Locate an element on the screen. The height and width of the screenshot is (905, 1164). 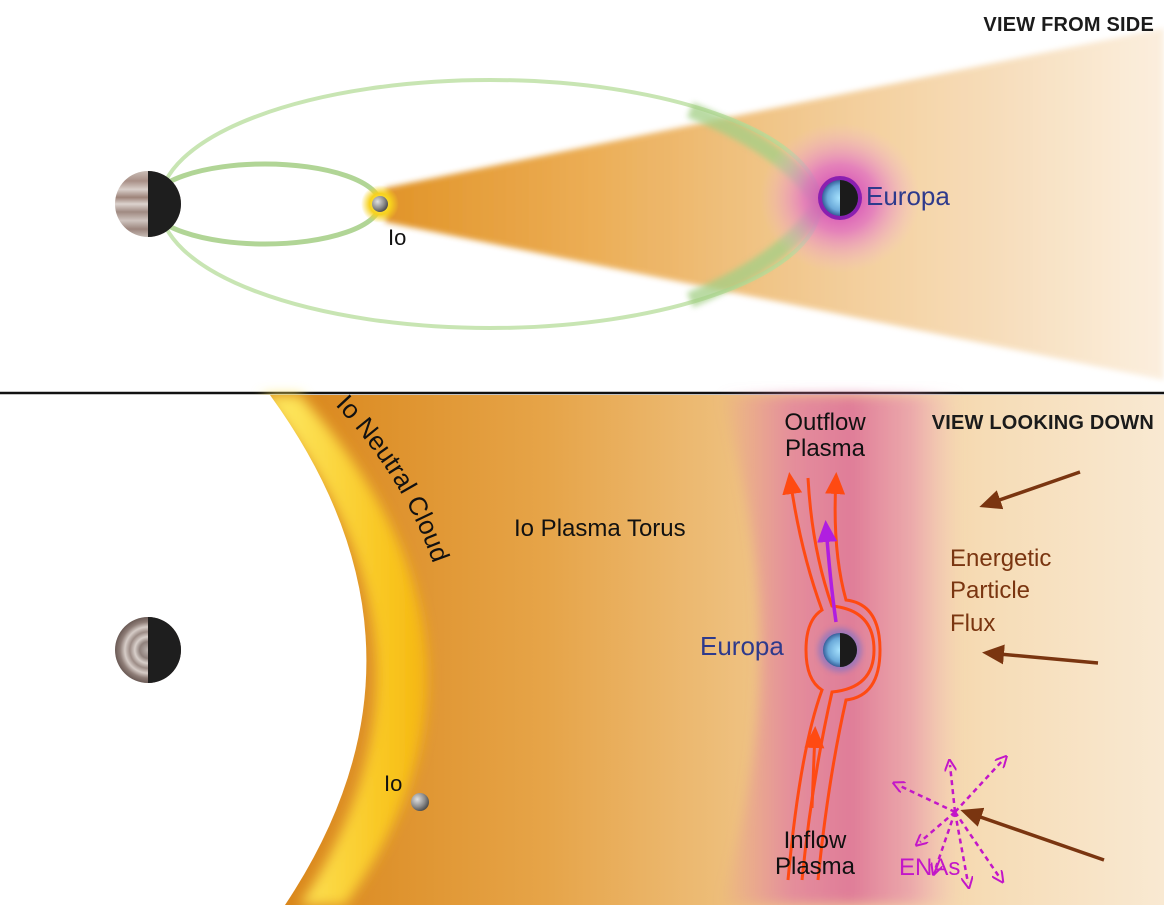
inflow-label-line1: Inflow is located at coordinates (815, 840).